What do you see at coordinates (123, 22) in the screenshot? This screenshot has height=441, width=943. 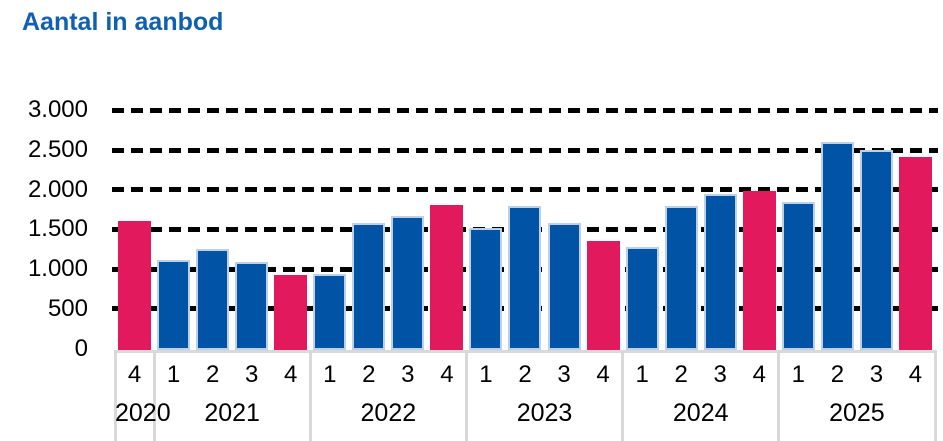 I see `chart-title: Aantal in aanbod` at bounding box center [123, 22].